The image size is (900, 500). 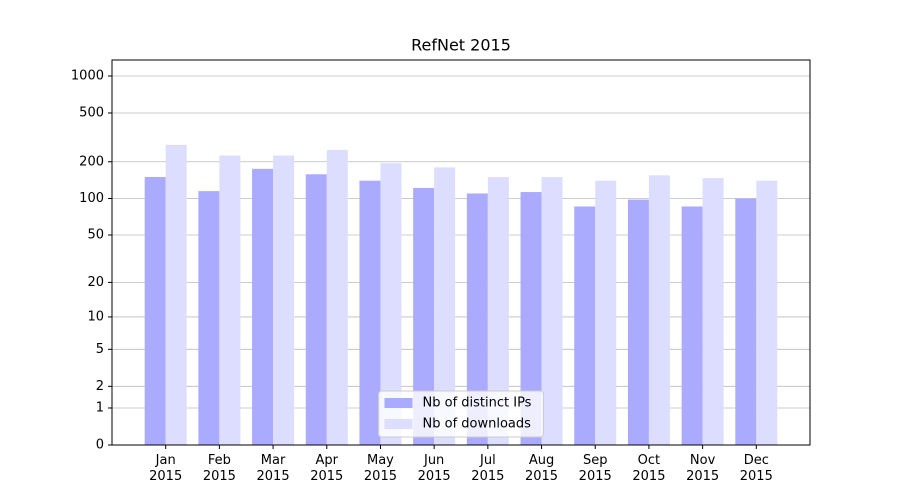 I want to click on y-tick-label: 0, so click(x=100, y=445).